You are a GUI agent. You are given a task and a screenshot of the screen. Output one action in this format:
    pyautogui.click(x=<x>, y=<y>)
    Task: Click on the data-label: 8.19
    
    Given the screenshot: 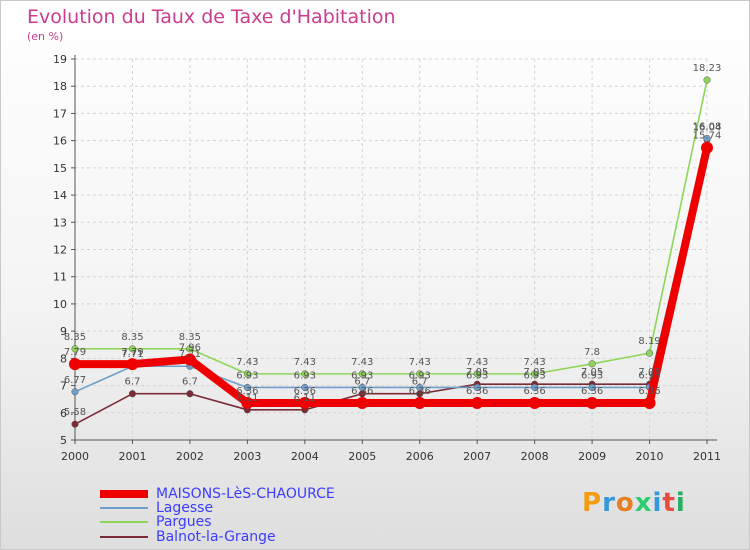 What is the action you would take?
    pyautogui.click(x=649, y=341)
    